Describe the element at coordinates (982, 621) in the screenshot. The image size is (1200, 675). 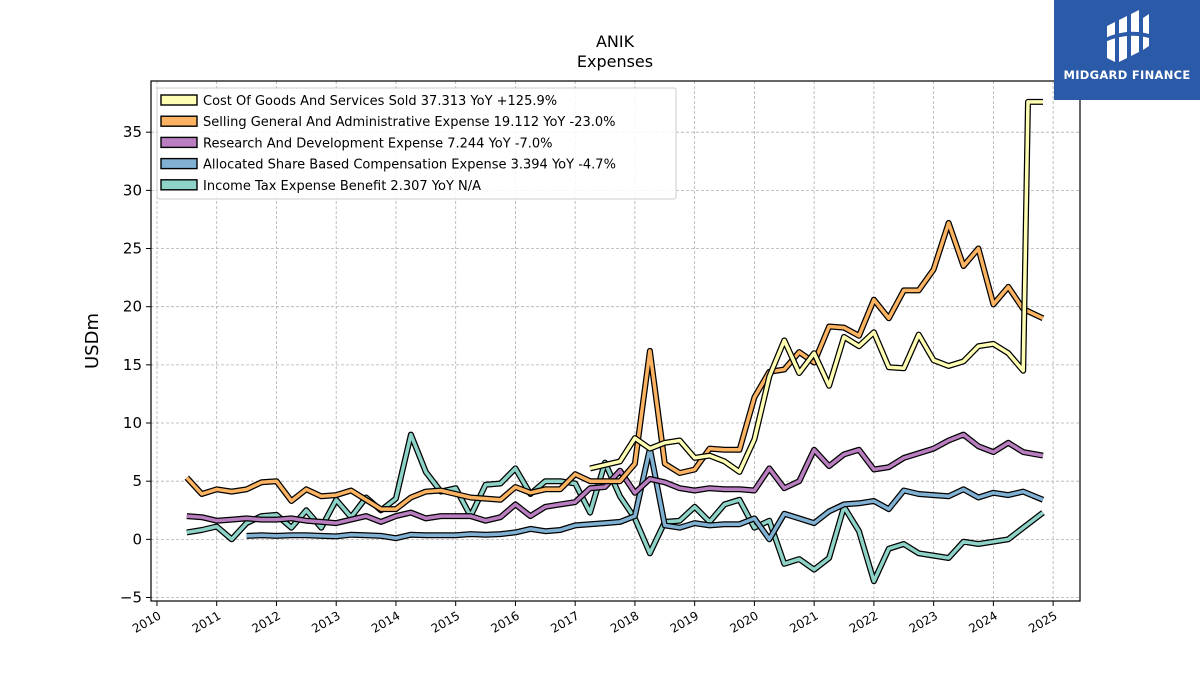
I see `x-tick-label: 2024` at that location.